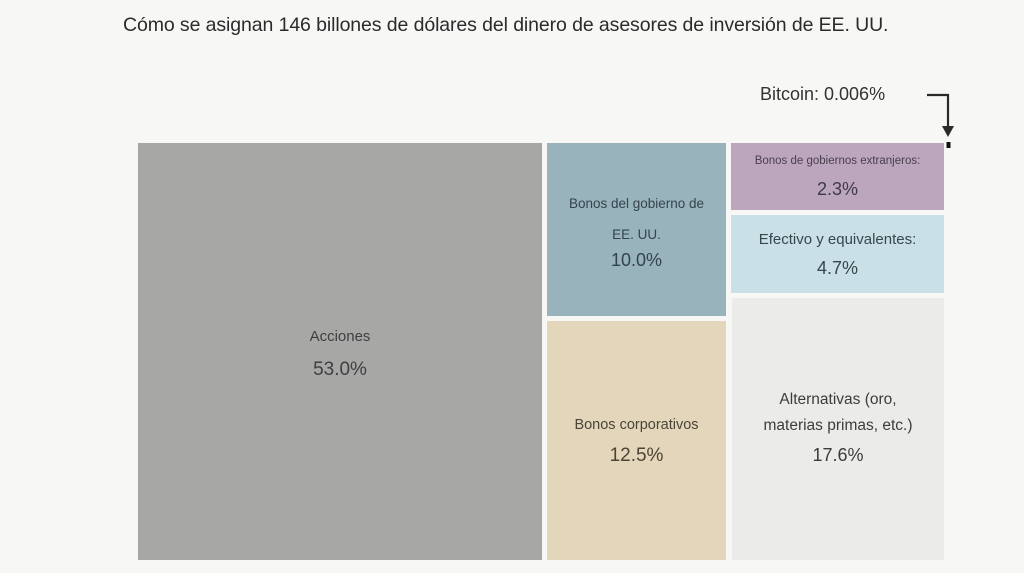  I want to click on tile-value: 53.0%, so click(340, 369).